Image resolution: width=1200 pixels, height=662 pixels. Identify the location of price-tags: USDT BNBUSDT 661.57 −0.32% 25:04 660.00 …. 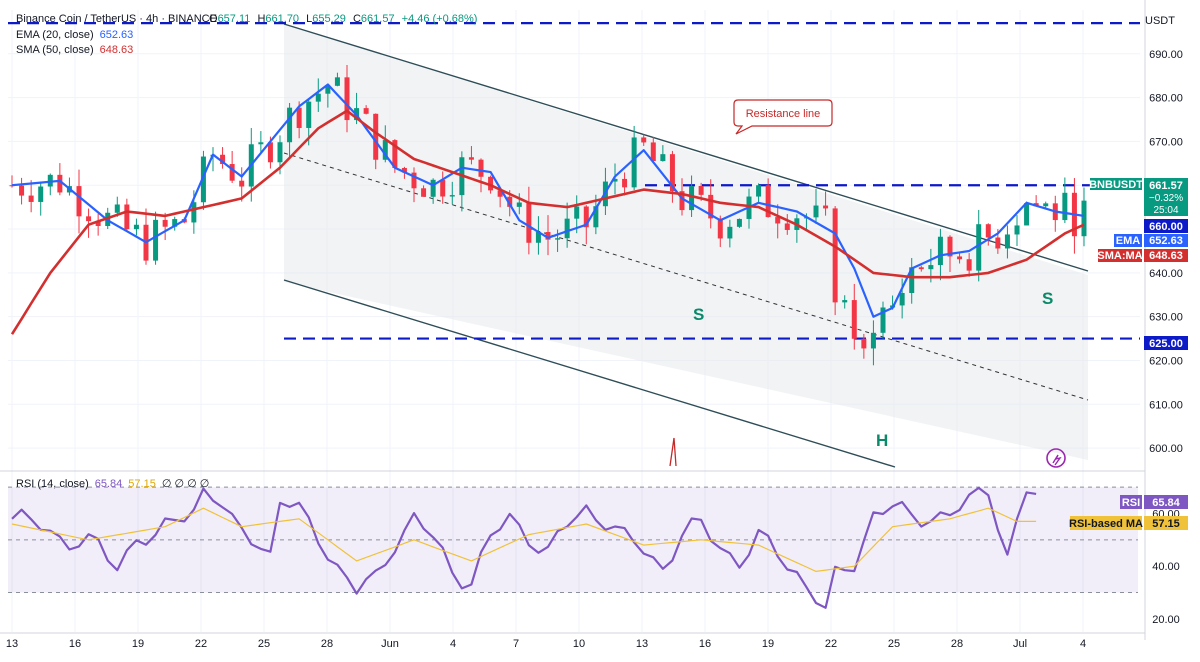
(1128, 272).